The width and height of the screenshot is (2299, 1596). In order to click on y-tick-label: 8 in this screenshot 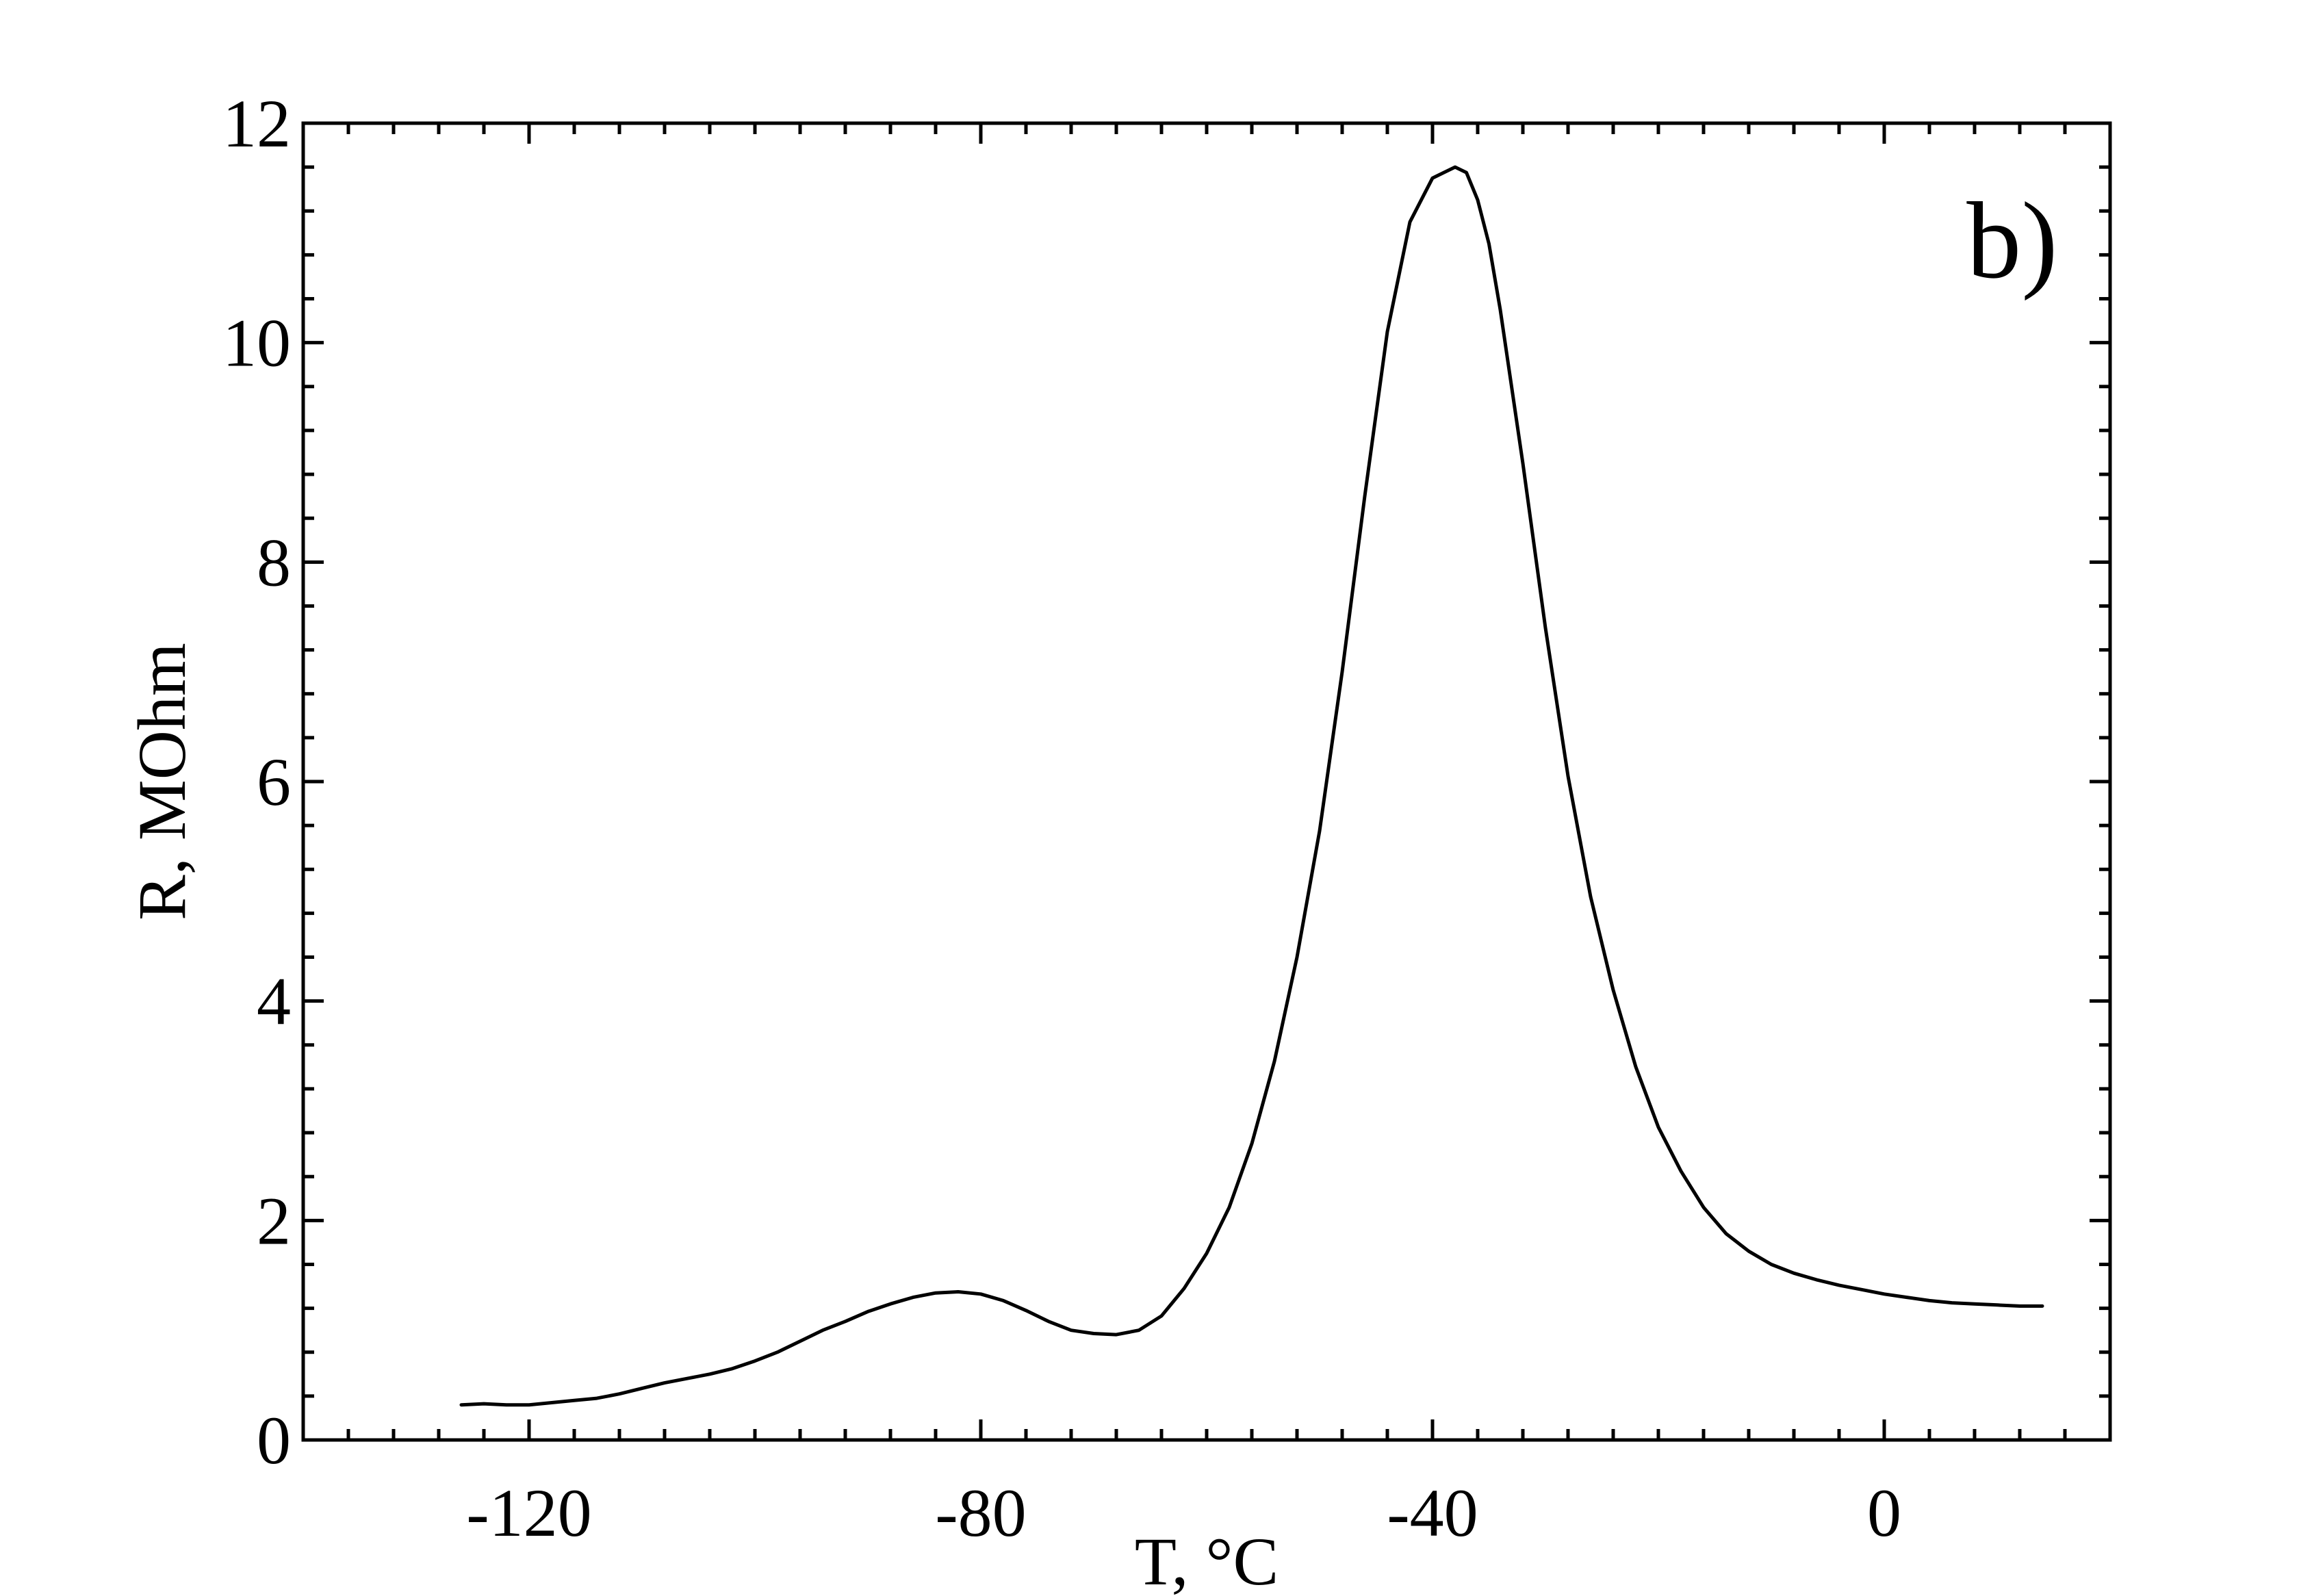, I will do `click(274, 562)`.